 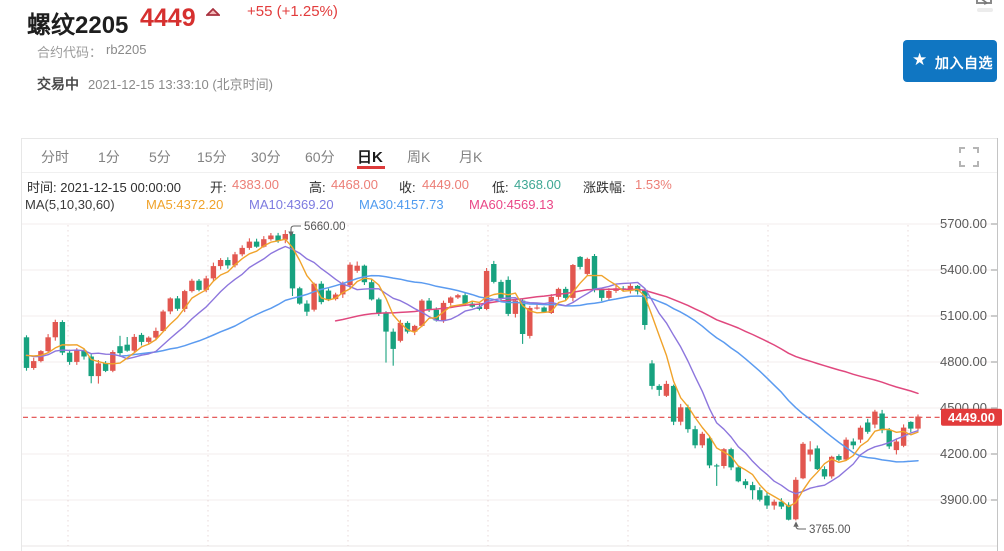 What do you see at coordinates (963, 499) in the screenshot?
I see `svg-text: 3900.00` at bounding box center [963, 499].